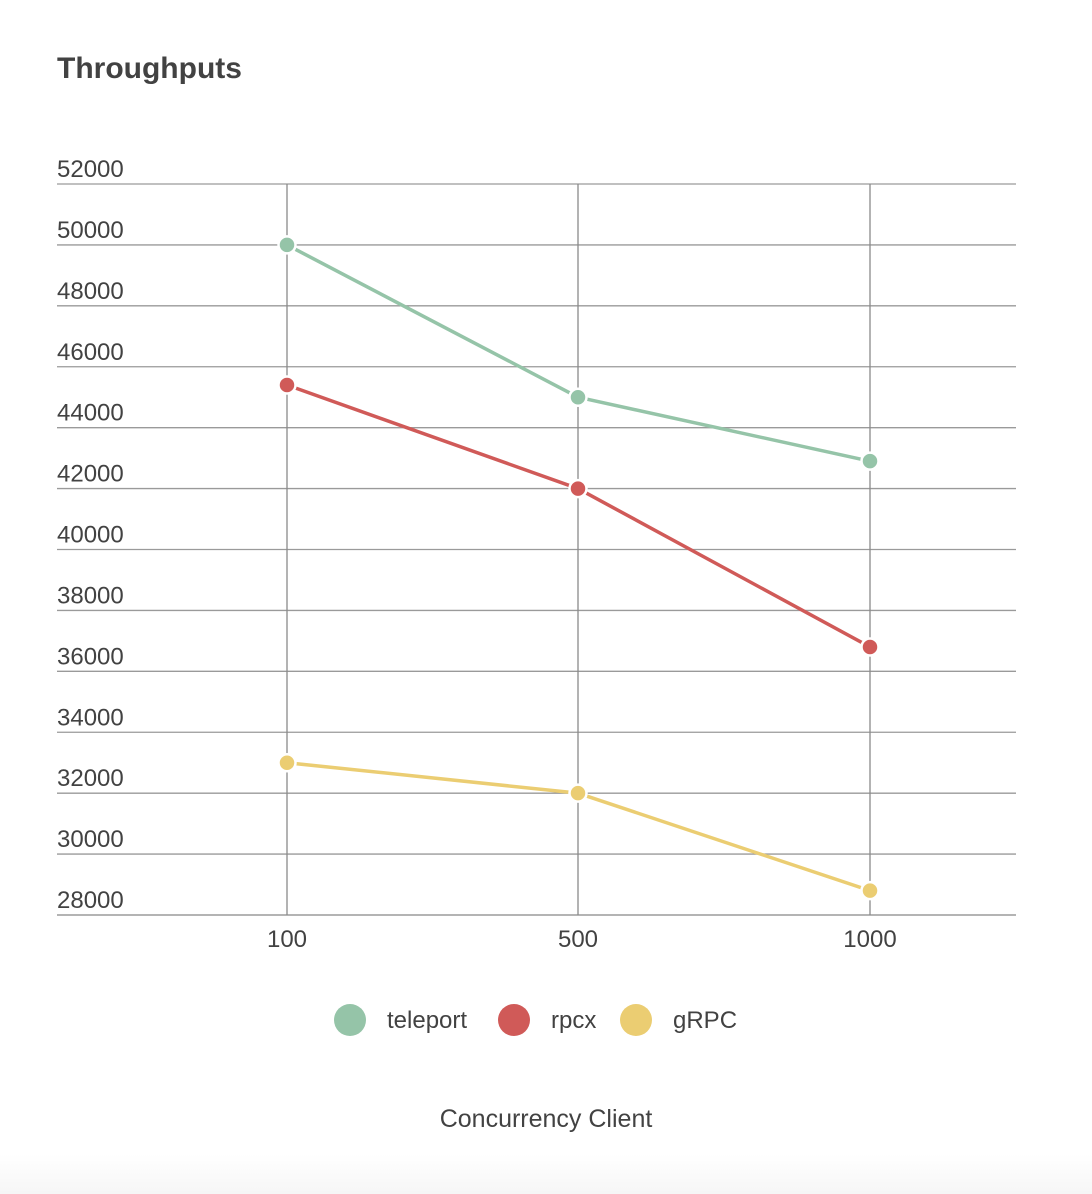 Image resolution: width=1092 pixels, height=1194 pixels. Describe the element at coordinates (546, 1174) in the screenshot. I see `bottom-edge` at that location.